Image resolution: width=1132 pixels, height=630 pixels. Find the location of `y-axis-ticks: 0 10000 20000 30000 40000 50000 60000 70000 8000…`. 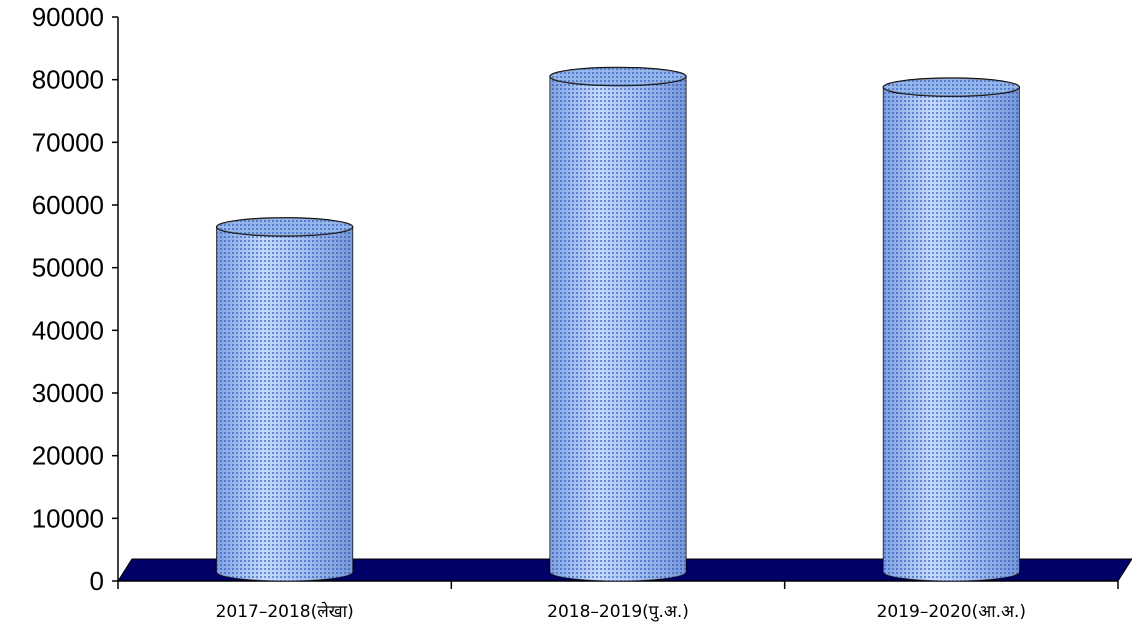

y-axis-ticks: 0 10000 20000 30000 40000 50000 60000 70000 8000… is located at coordinates (75, 299).